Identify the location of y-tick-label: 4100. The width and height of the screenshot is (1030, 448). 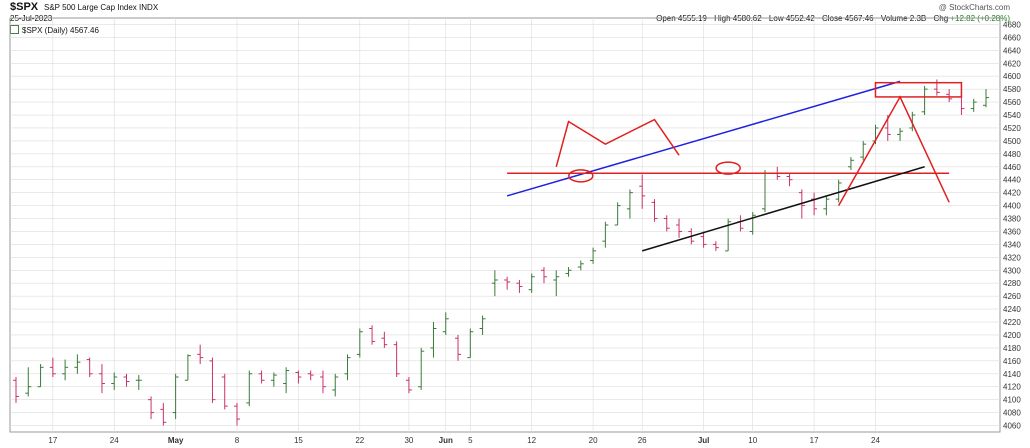
(1012, 400).